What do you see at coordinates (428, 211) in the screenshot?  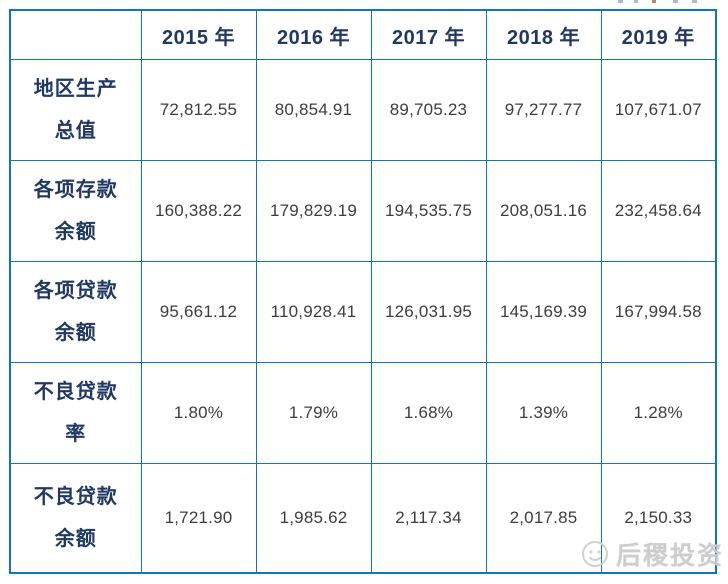 I see `cell-deposits-2017: 194,535.75` at bounding box center [428, 211].